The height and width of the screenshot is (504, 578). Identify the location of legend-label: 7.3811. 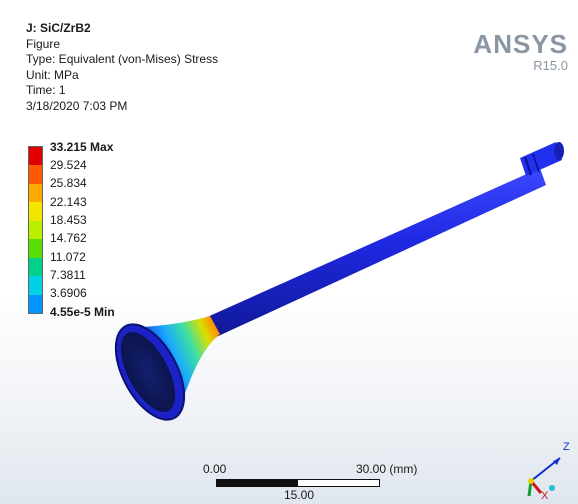
(68, 275).